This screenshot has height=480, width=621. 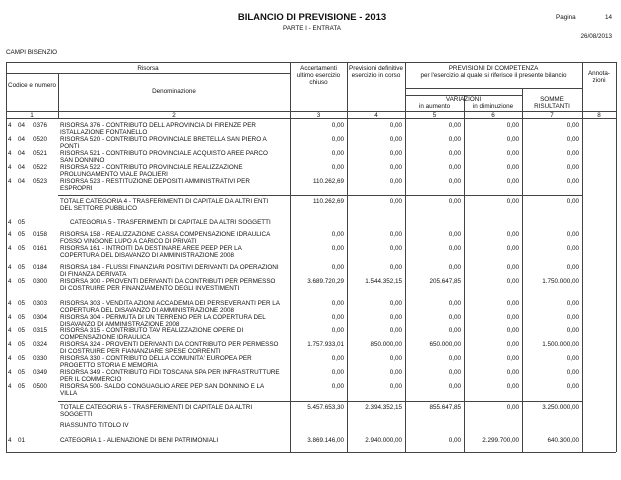 I want to click on col-header: in diminuzione, so click(x=493, y=106).